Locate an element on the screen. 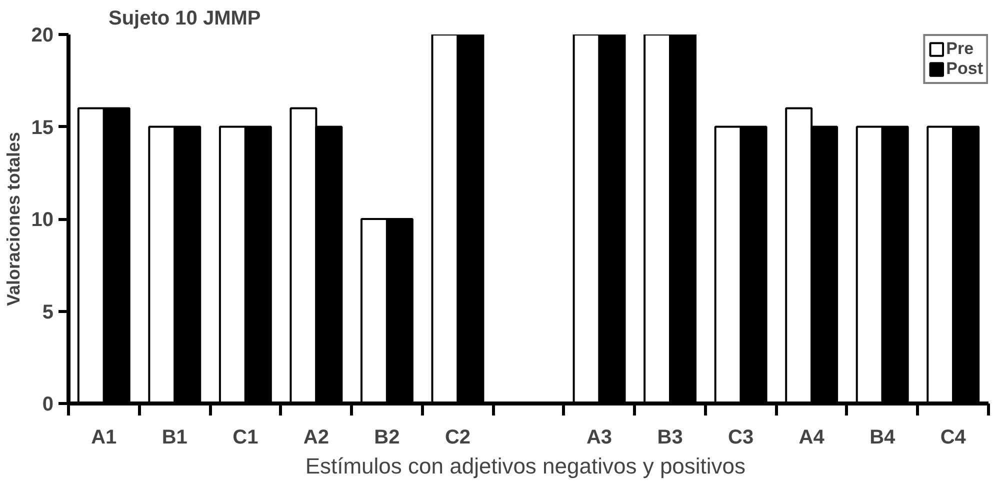 The width and height of the screenshot is (993, 481). x-tick-label: C3 is located at coordinates (741, 437).